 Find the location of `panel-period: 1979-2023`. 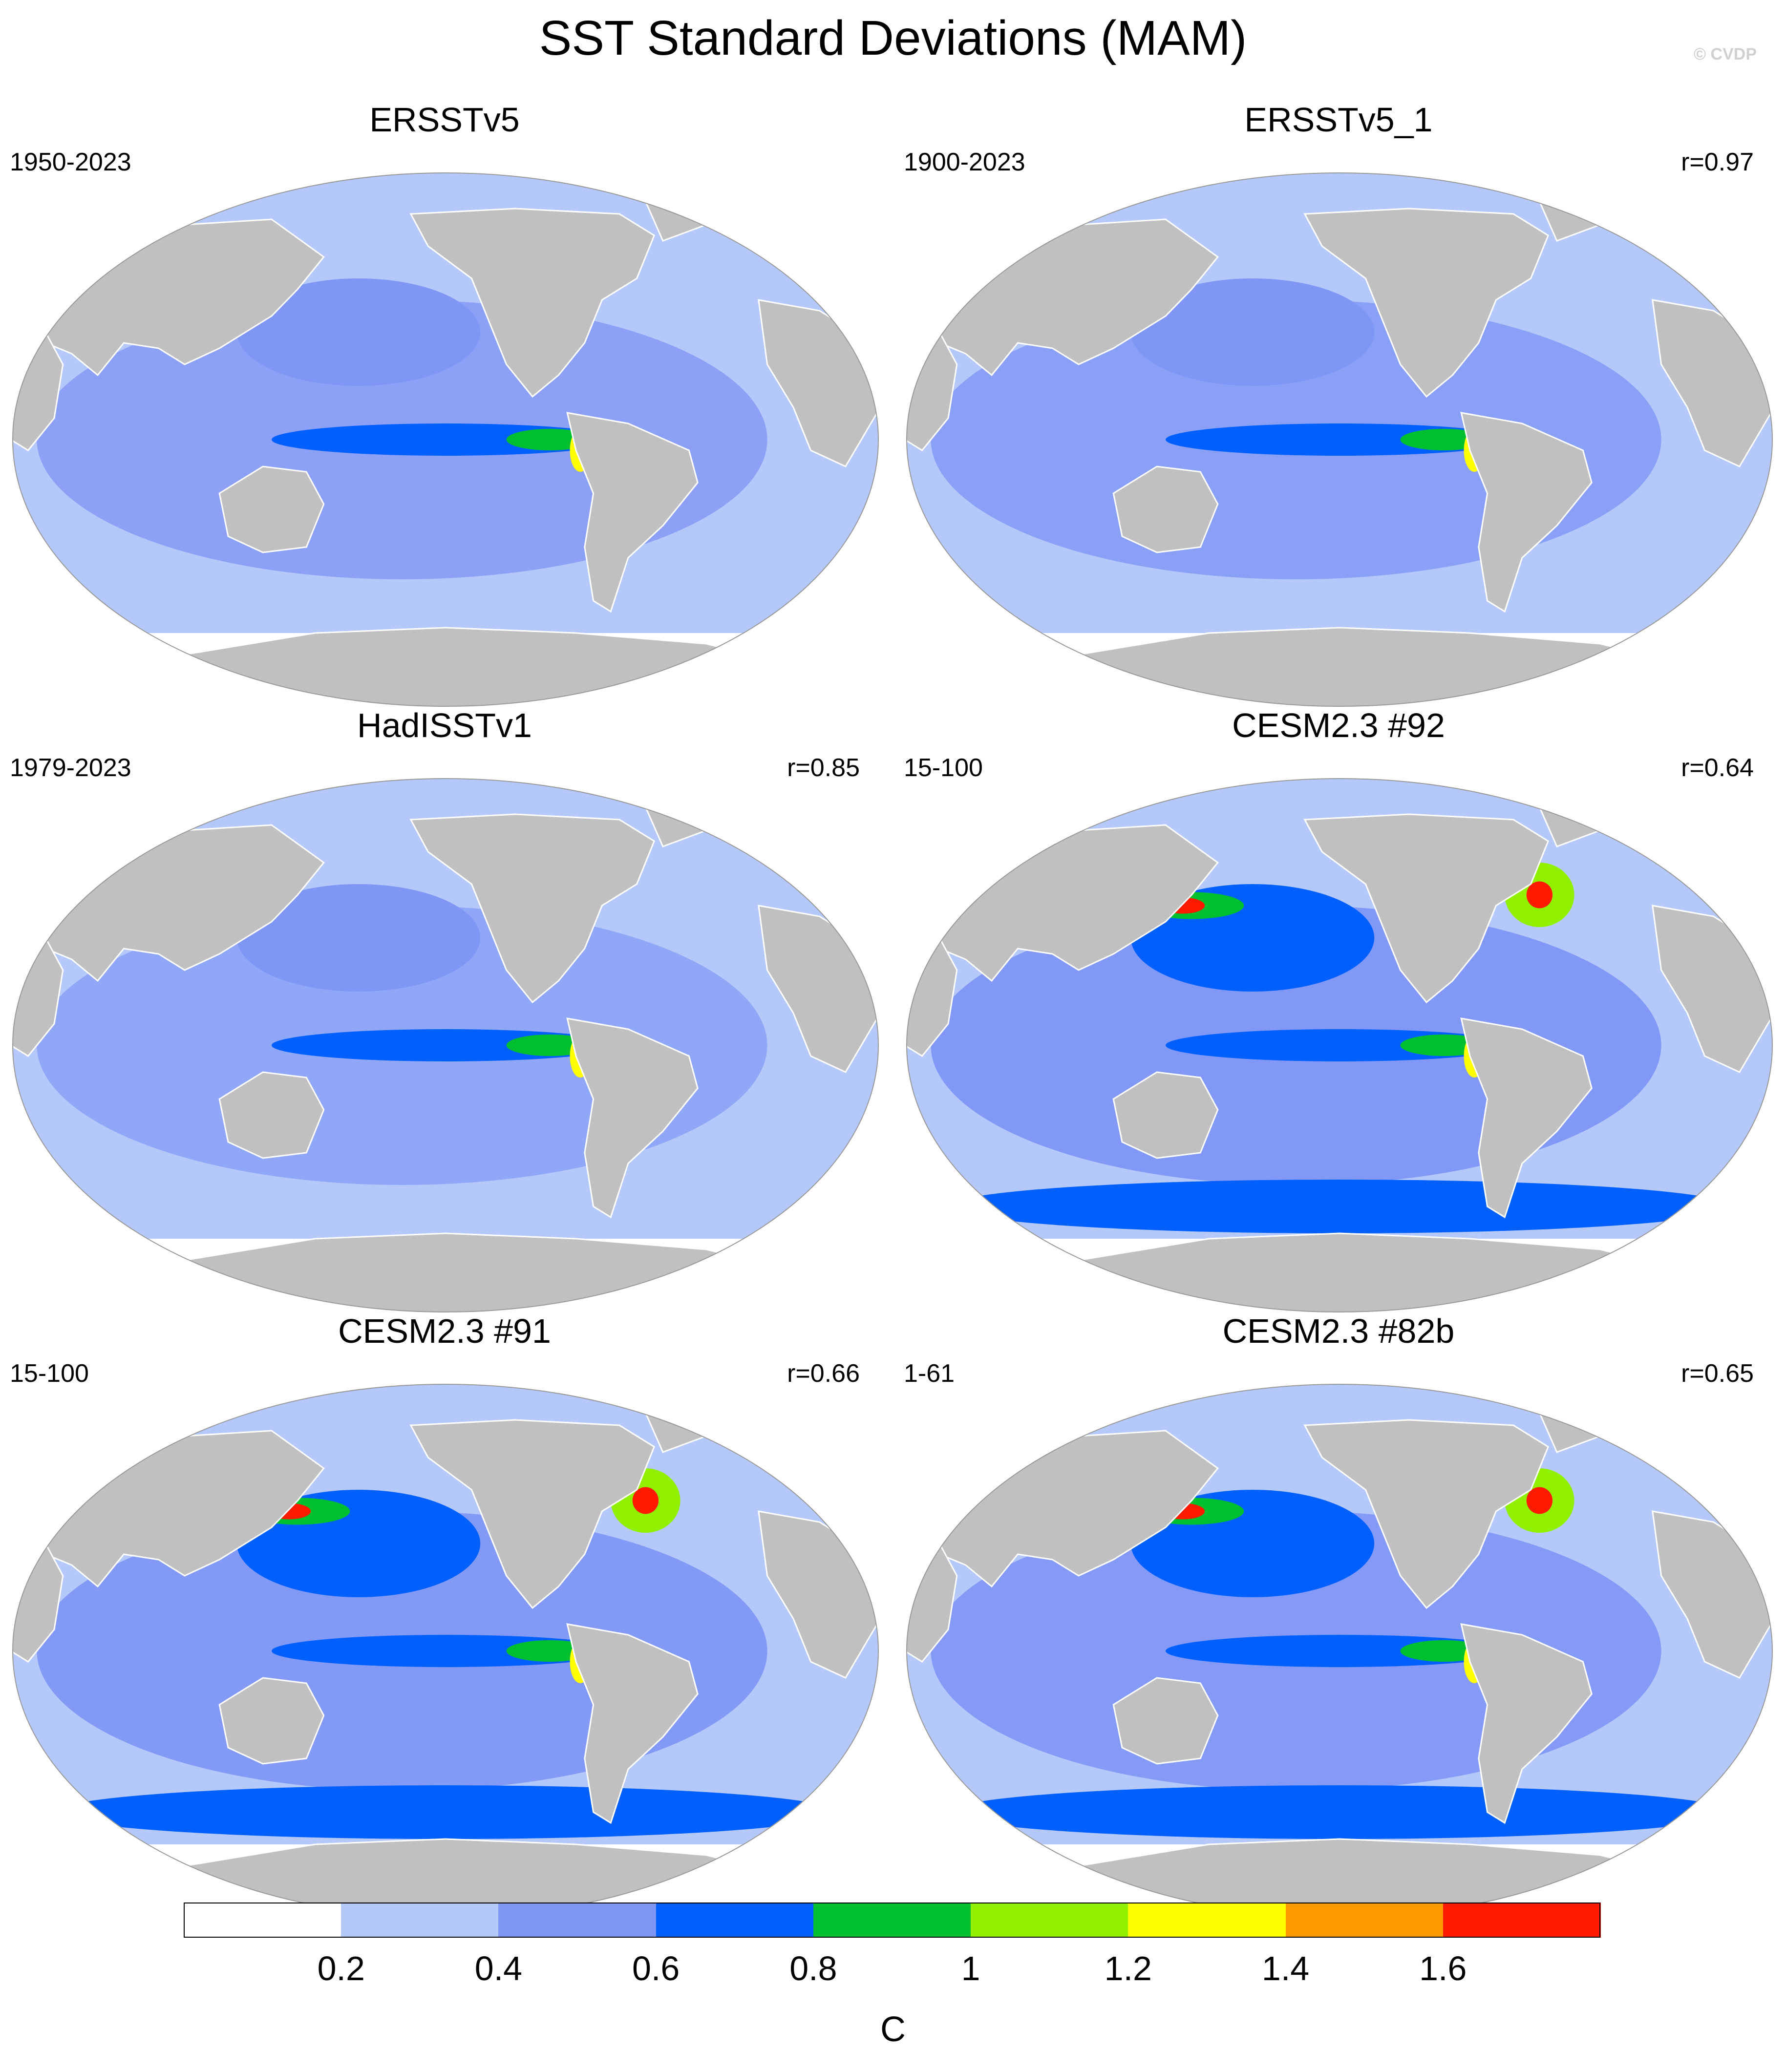

panel-period: 1979-2023 is located at coordinates (70, 768).